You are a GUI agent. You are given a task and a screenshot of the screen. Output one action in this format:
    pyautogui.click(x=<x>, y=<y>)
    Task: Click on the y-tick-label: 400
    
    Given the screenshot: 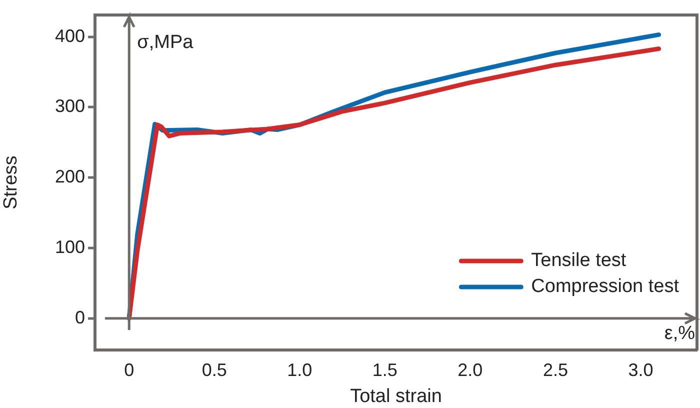 What is the action you would take?
    pyautogui.click(x=69, y=36)
    